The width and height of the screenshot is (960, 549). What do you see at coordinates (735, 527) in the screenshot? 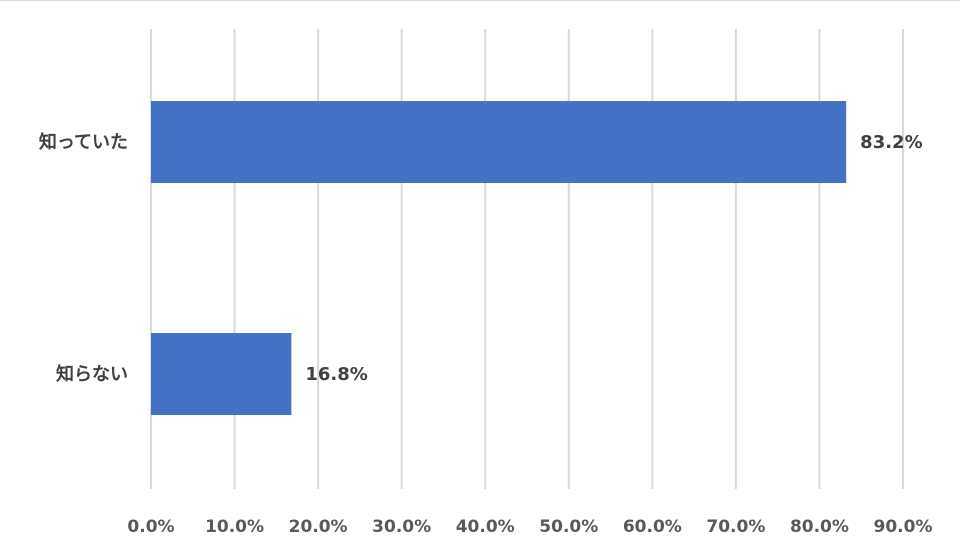
I see `x-tick-label-7: 70.0%` at bounding box center [735, 527].